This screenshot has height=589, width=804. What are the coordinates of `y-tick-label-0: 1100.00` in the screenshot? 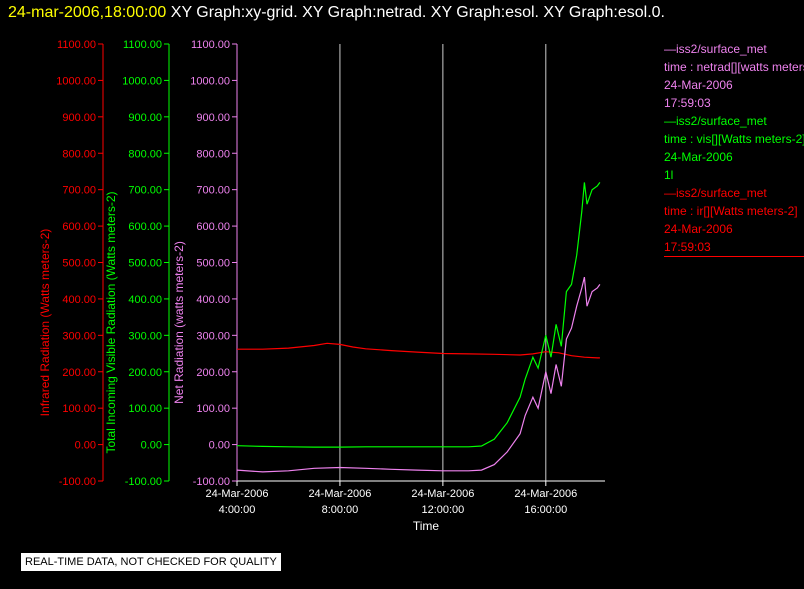 It's located at (76, 45).